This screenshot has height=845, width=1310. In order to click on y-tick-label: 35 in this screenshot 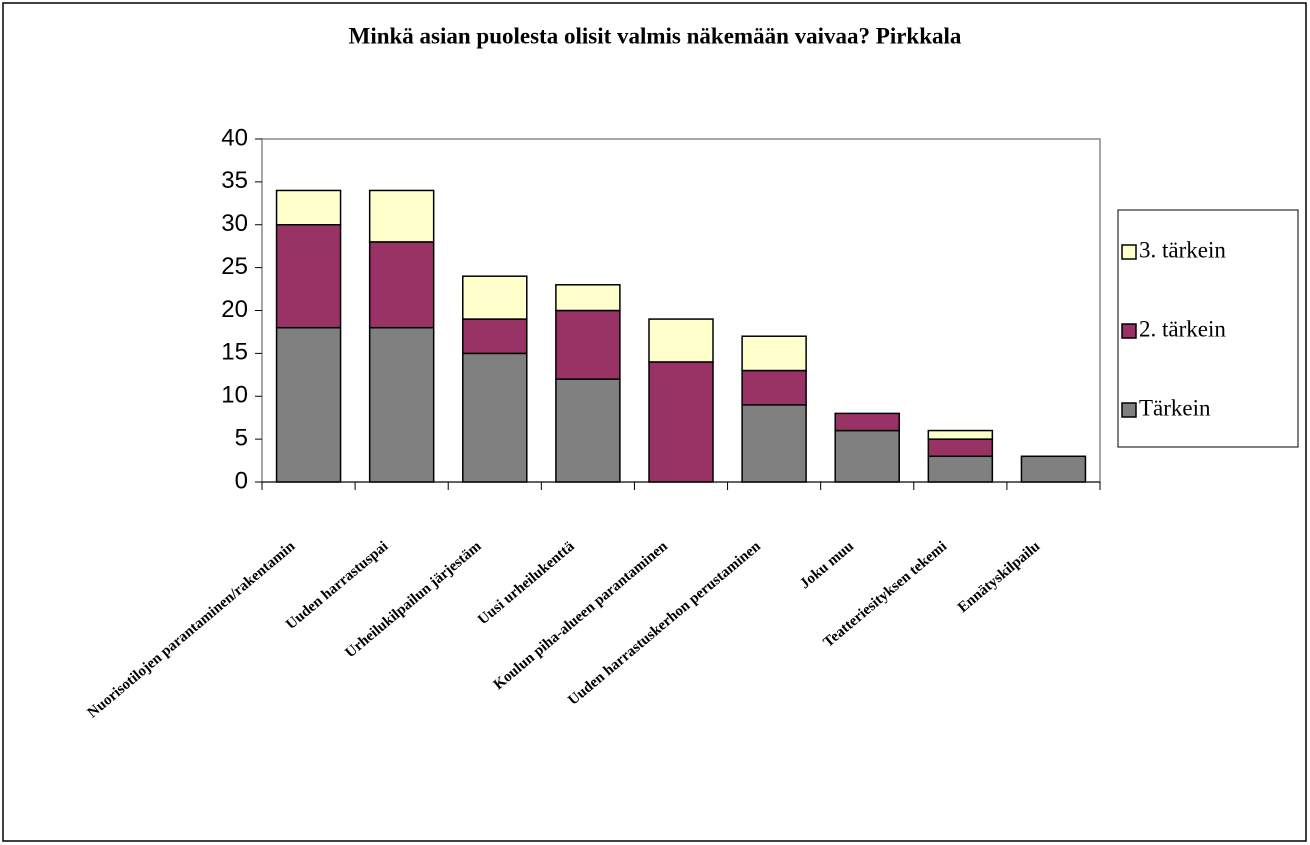, I will do `click(234, 180)`.